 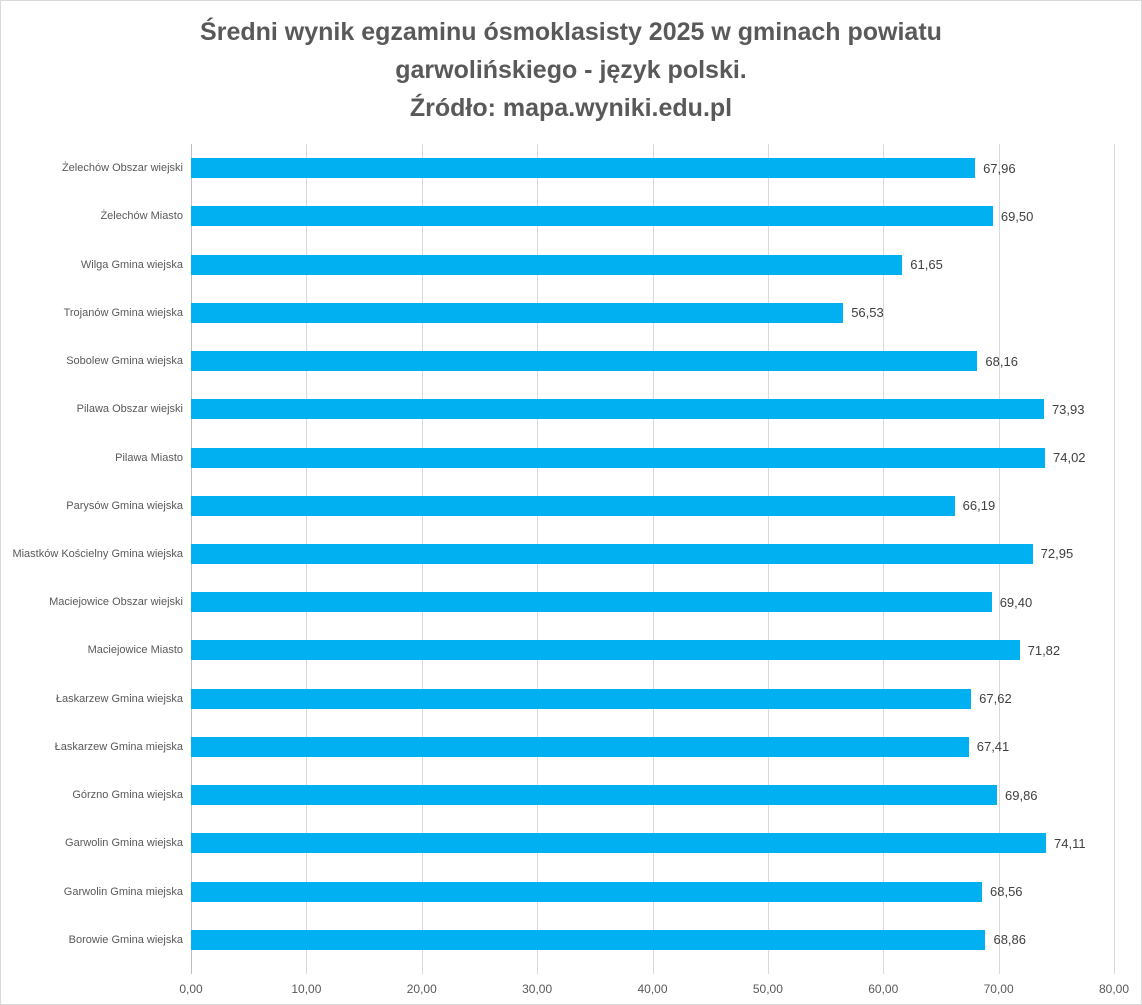 I want to click on category-label: Maciejowice Obszar wiejski, so click(x=116, y=602).